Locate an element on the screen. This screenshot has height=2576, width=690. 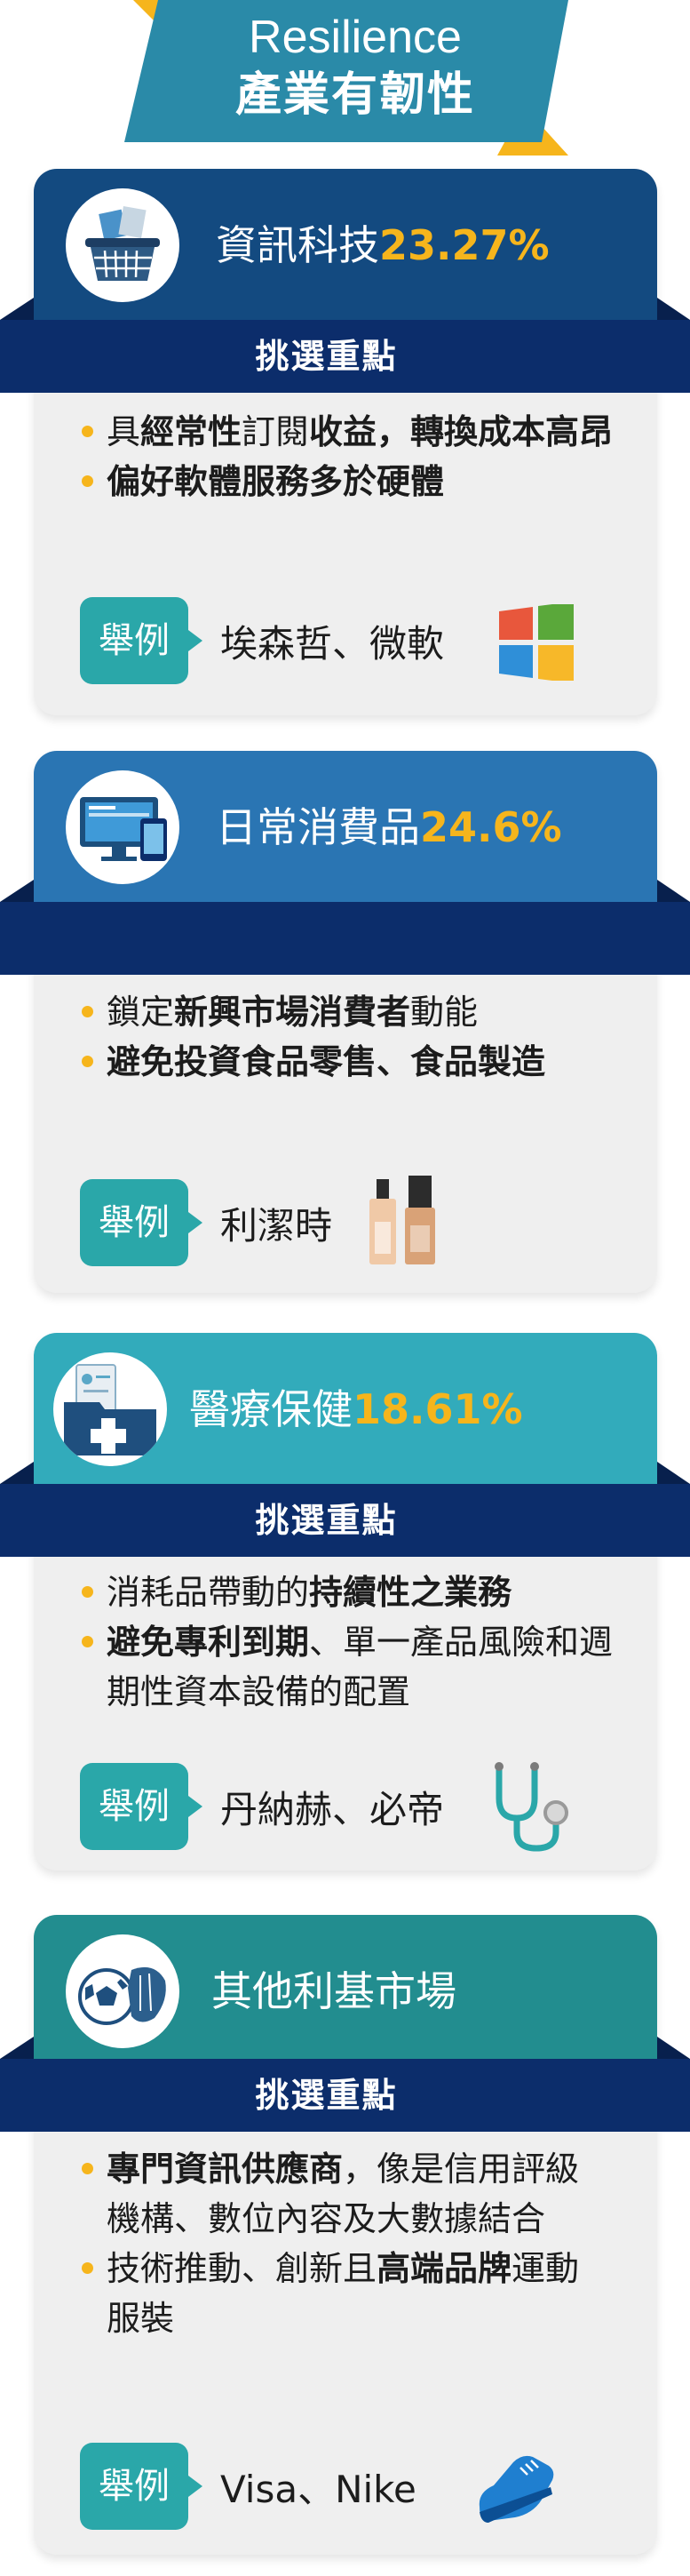
list-item: 專門資訊供應商，像是信用評級機構、數位內容及大數據結合 is located at coordinates (346, 2194).